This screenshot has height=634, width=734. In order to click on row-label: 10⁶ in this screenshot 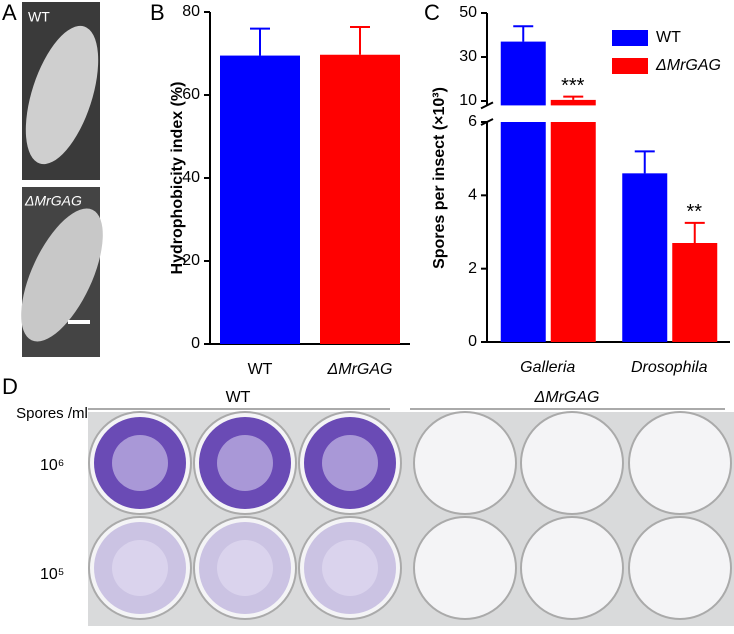, I will do `click(52, 465)`.